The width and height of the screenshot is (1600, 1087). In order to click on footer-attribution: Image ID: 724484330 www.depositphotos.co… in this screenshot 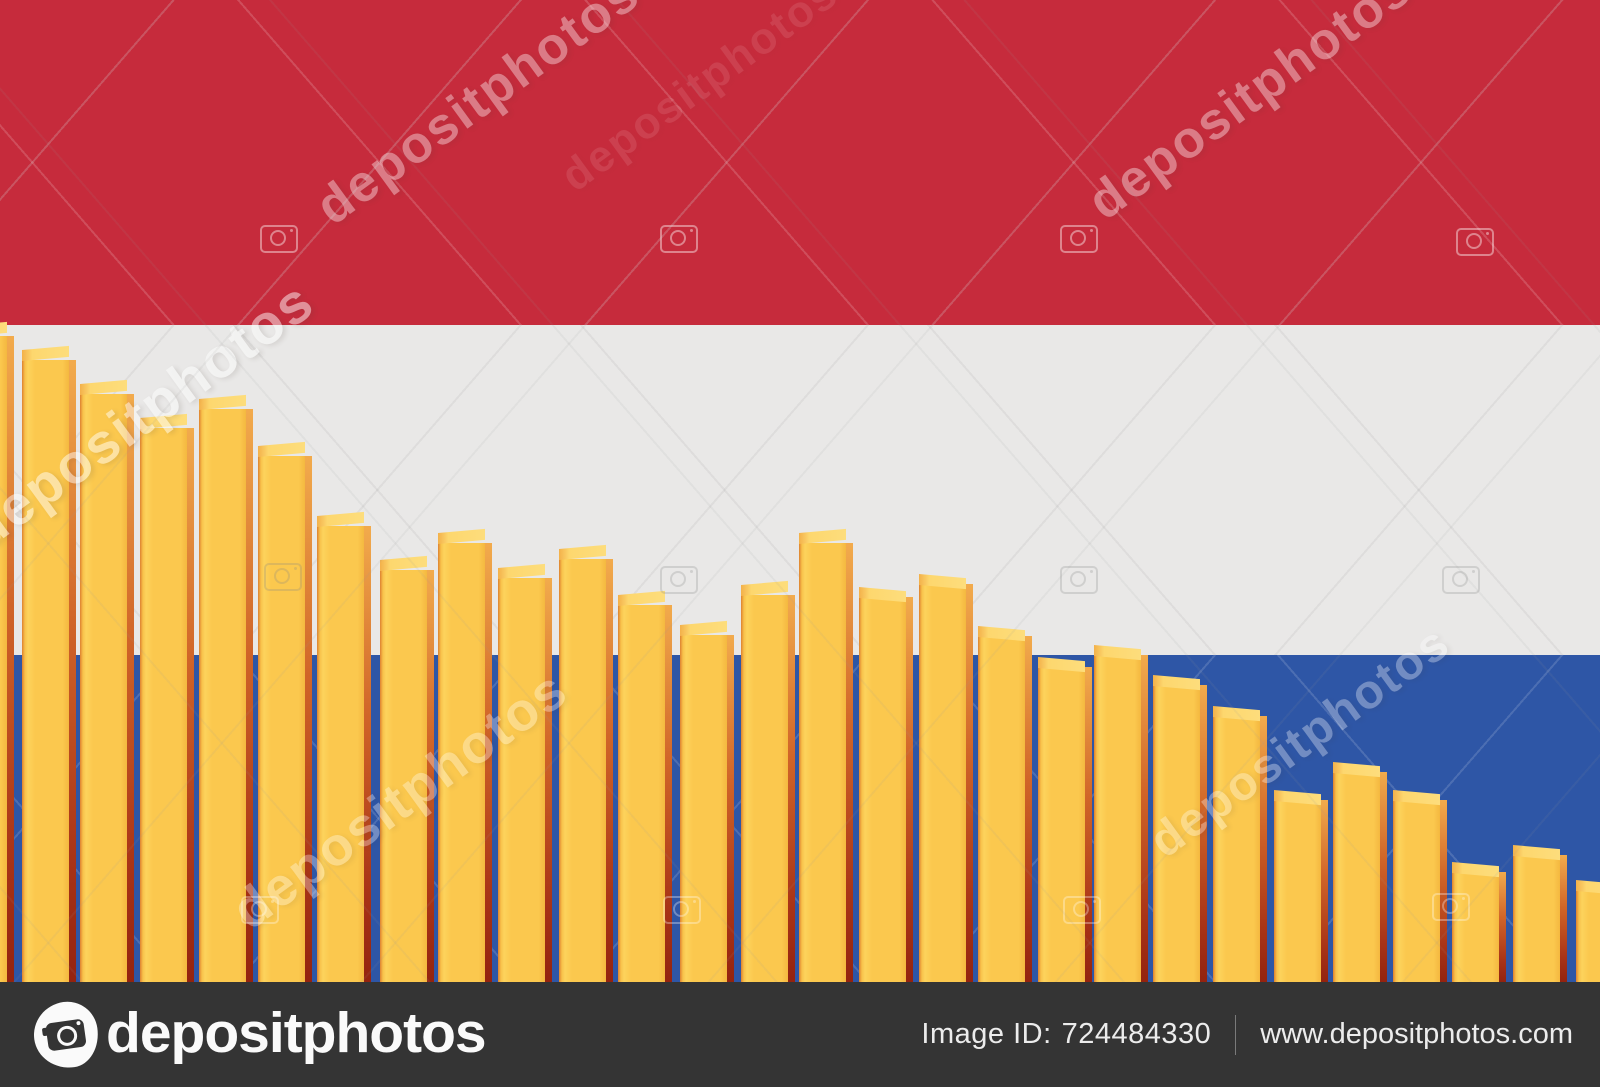, I will do `click(1247, 1034)`.